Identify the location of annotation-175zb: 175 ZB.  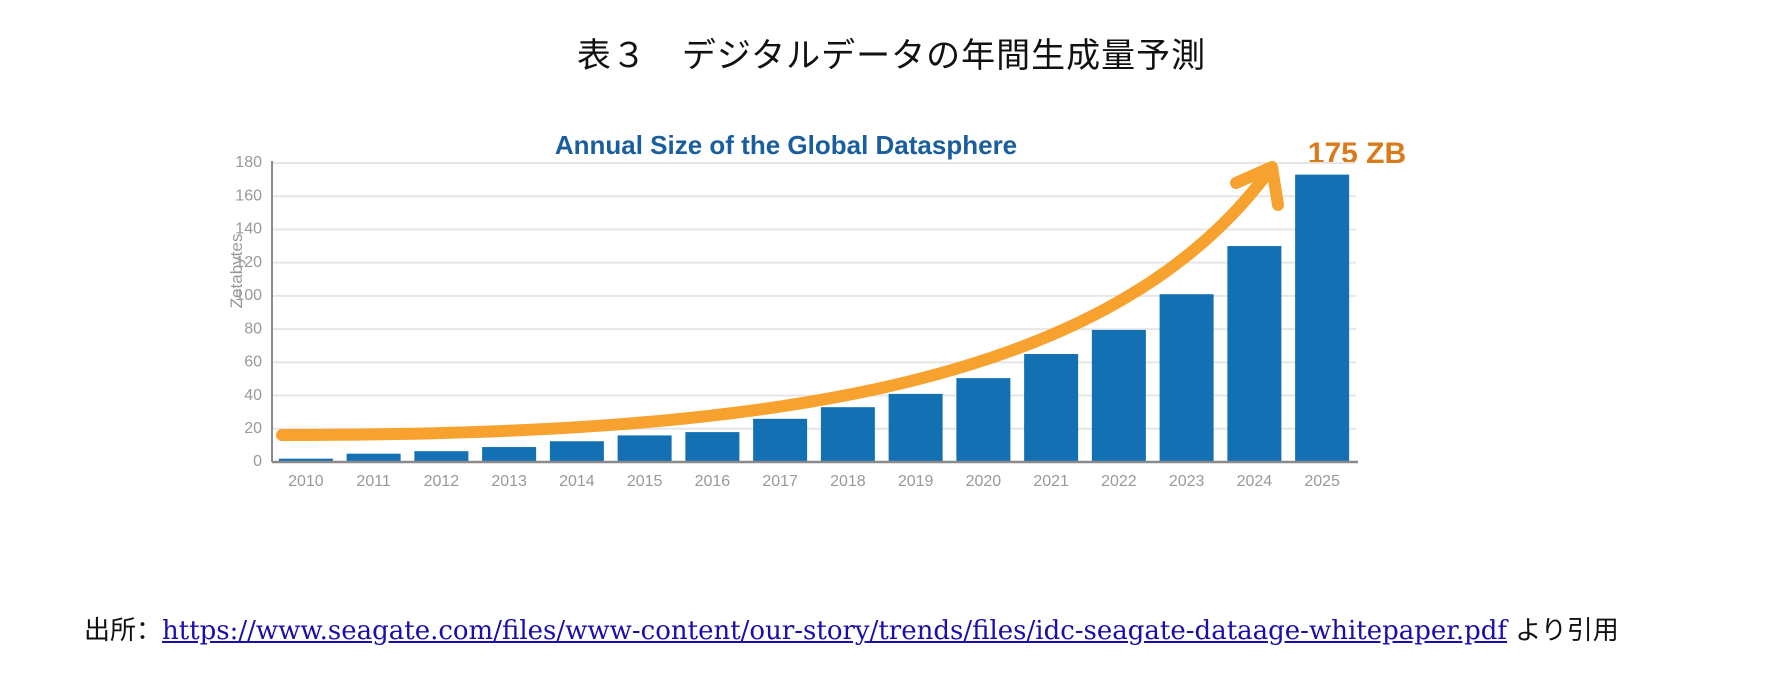
(1357, 153).